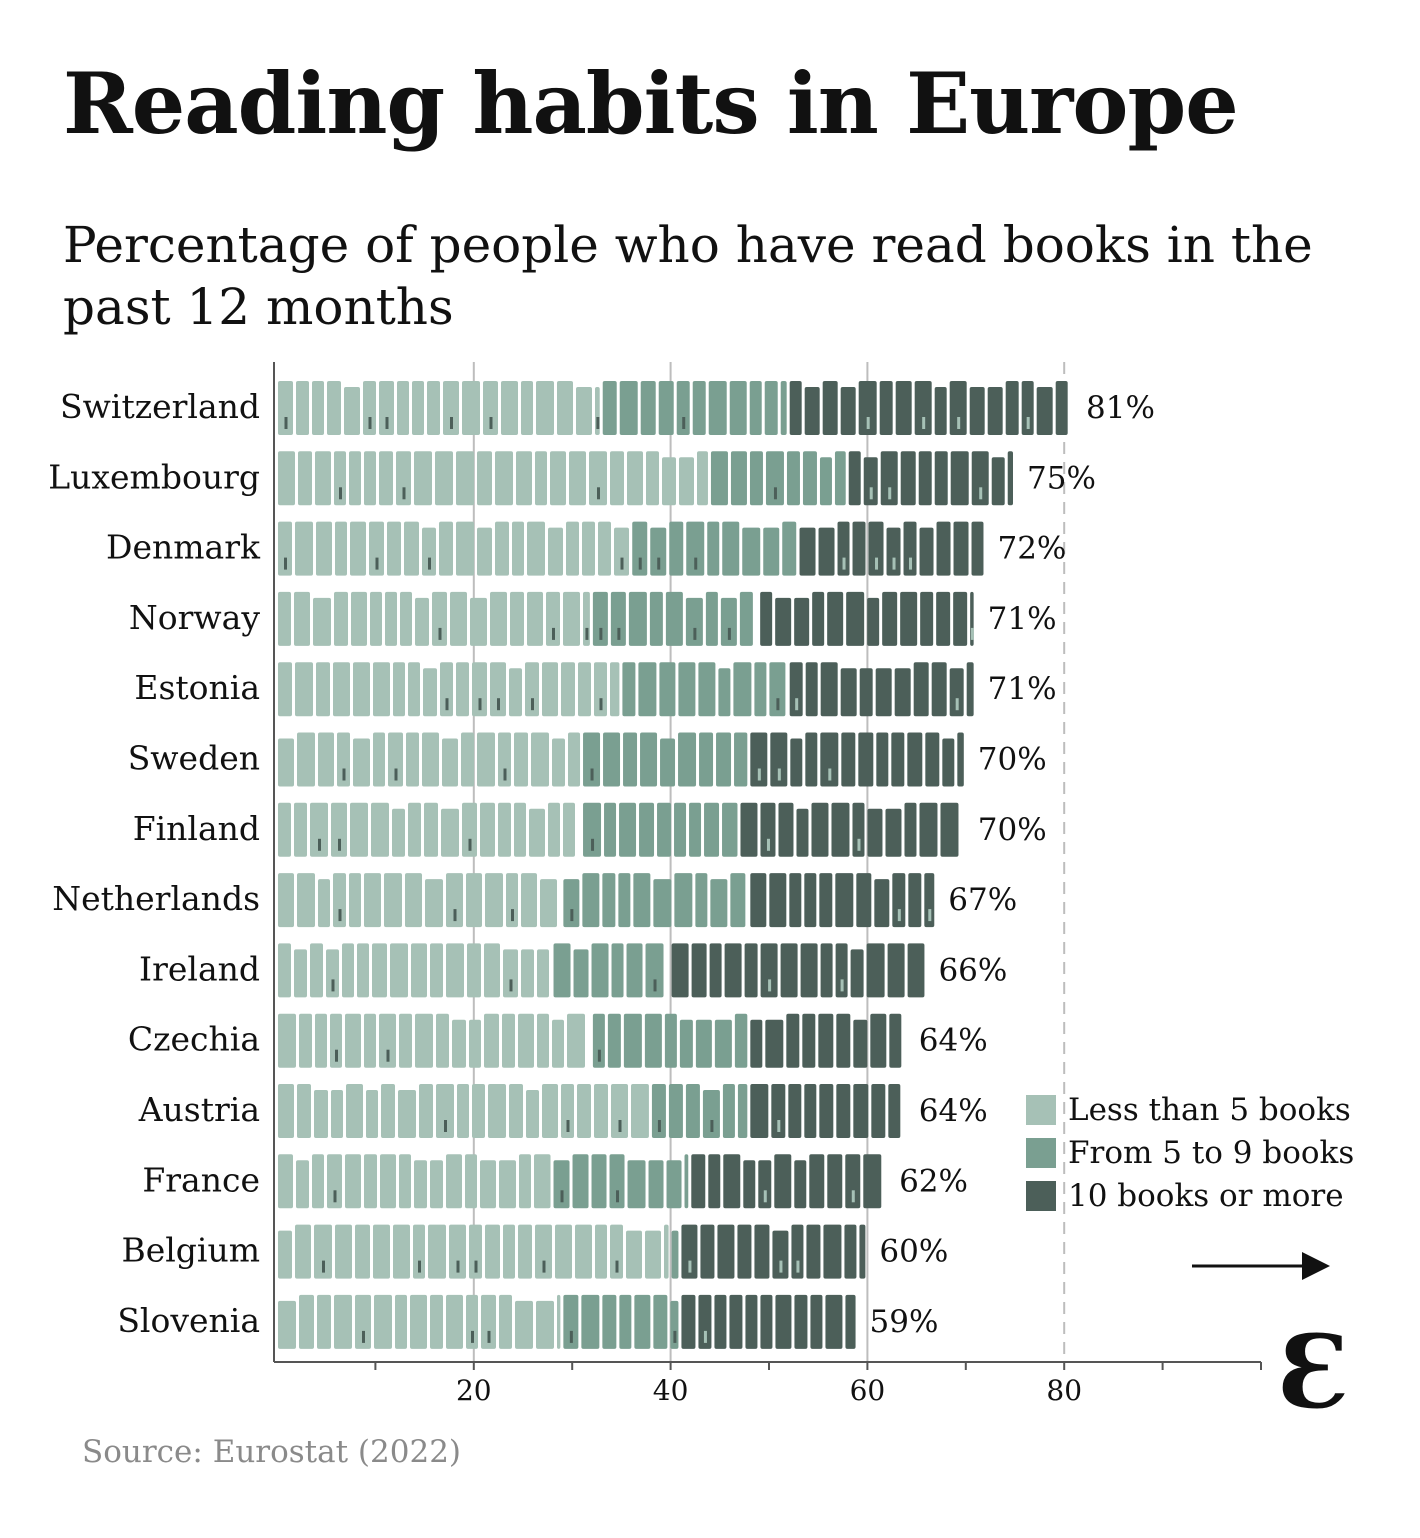 The height and width of the screenshot is (1538, 1420). I want to click on source-note: Source: Eurostat (2022), so click(272, 1452).